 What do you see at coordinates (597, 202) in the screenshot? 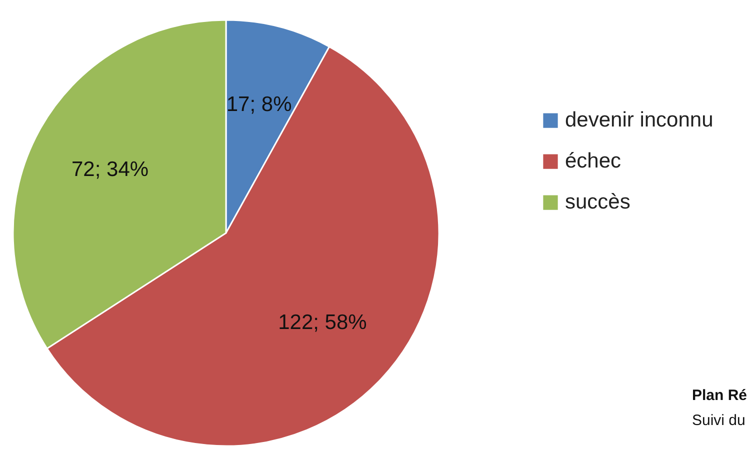
I see `legend-label: succès` at bounding box center [597, 202].